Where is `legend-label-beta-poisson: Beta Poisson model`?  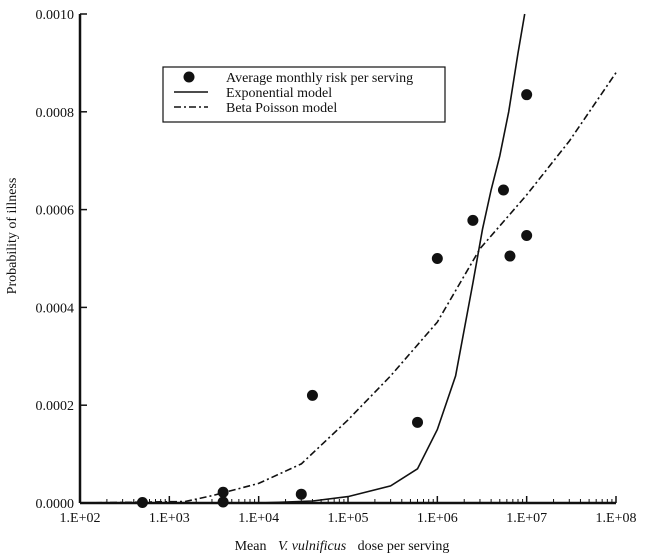
legend-label-beta-poisson: Beta Poisson model is located at coordinates (281, 108).